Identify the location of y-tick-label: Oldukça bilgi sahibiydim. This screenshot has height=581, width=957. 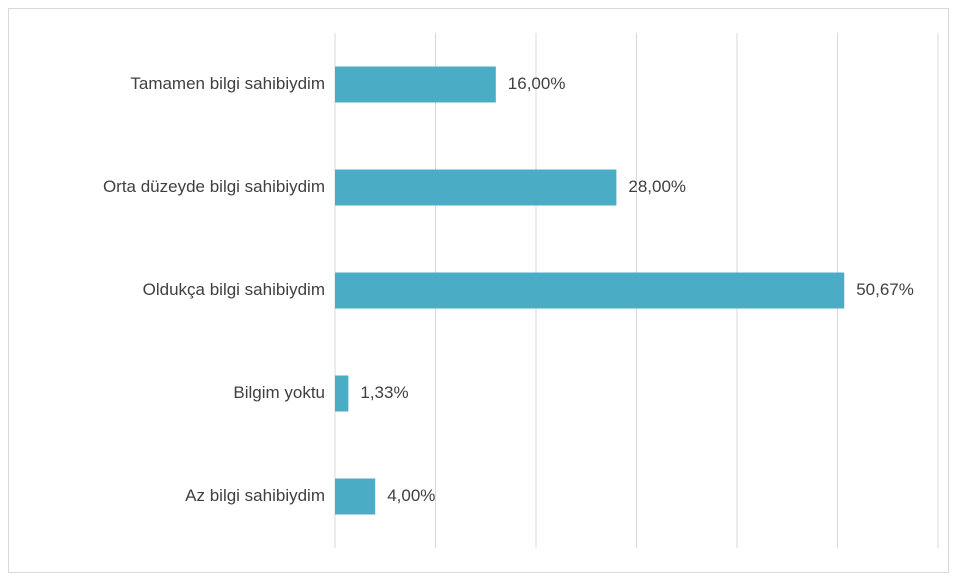
(234, 289).